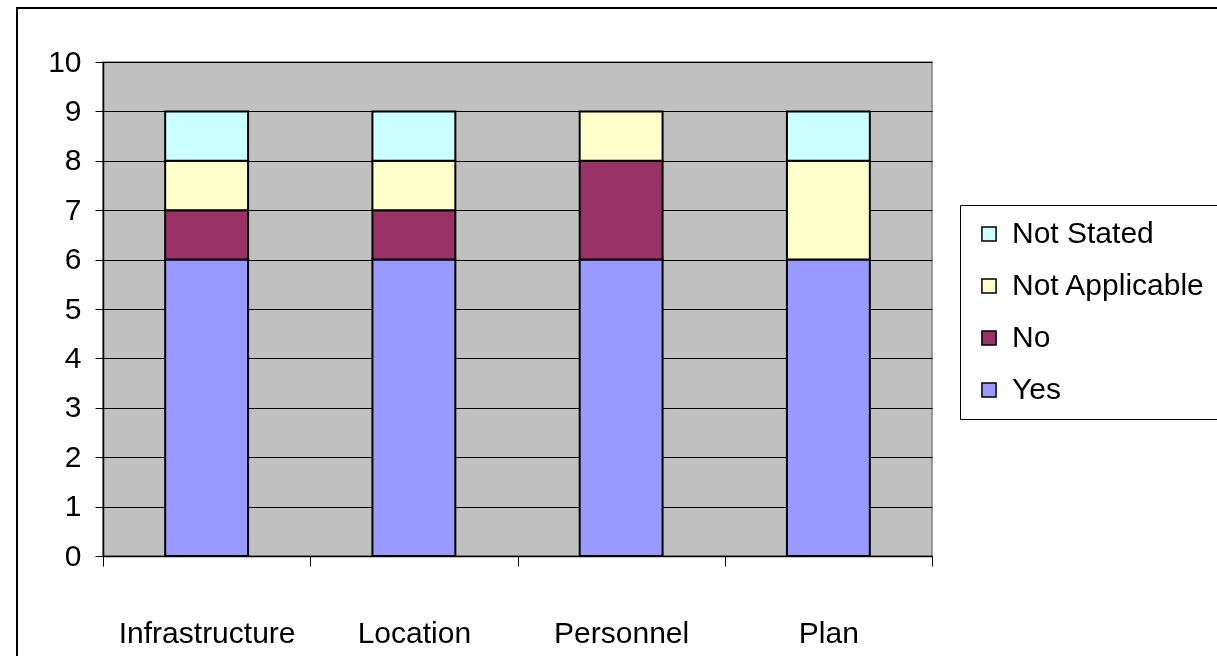  What do you see at coordinates (1031, 336) in the screenshot?
I see `legend-label: No` at bounding box center [1031, 336].